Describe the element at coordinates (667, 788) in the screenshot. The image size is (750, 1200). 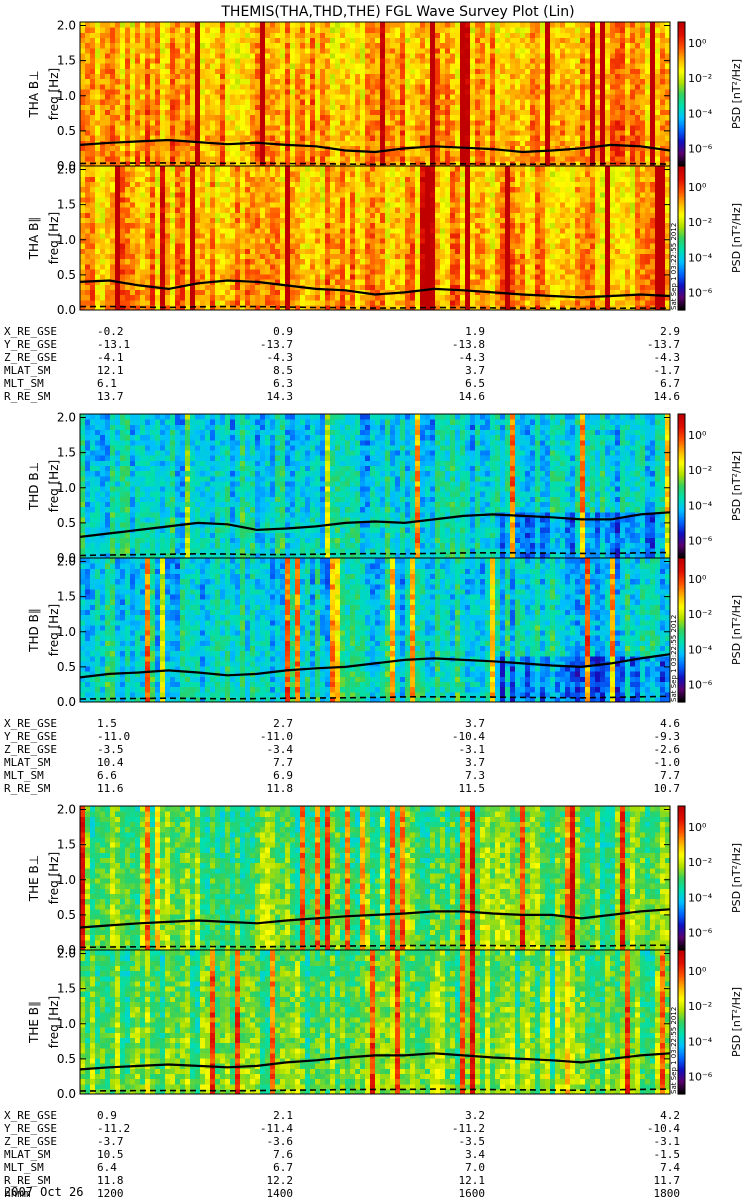
I see `ephemeris-value: 10.7` at that location.